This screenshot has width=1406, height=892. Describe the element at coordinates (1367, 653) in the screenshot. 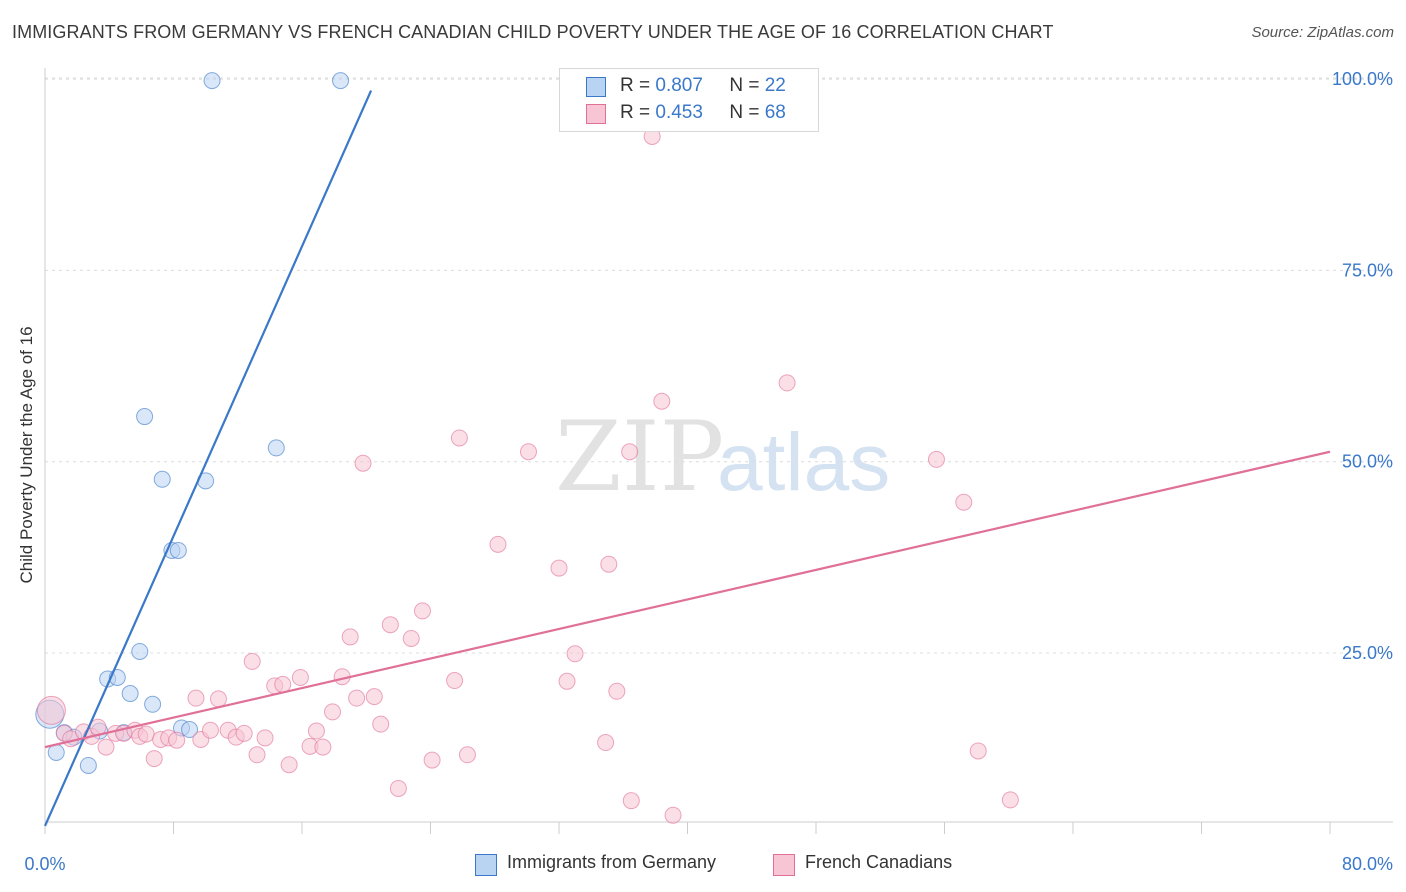

I see `y-tick-label-25: 25.0%` at that location.